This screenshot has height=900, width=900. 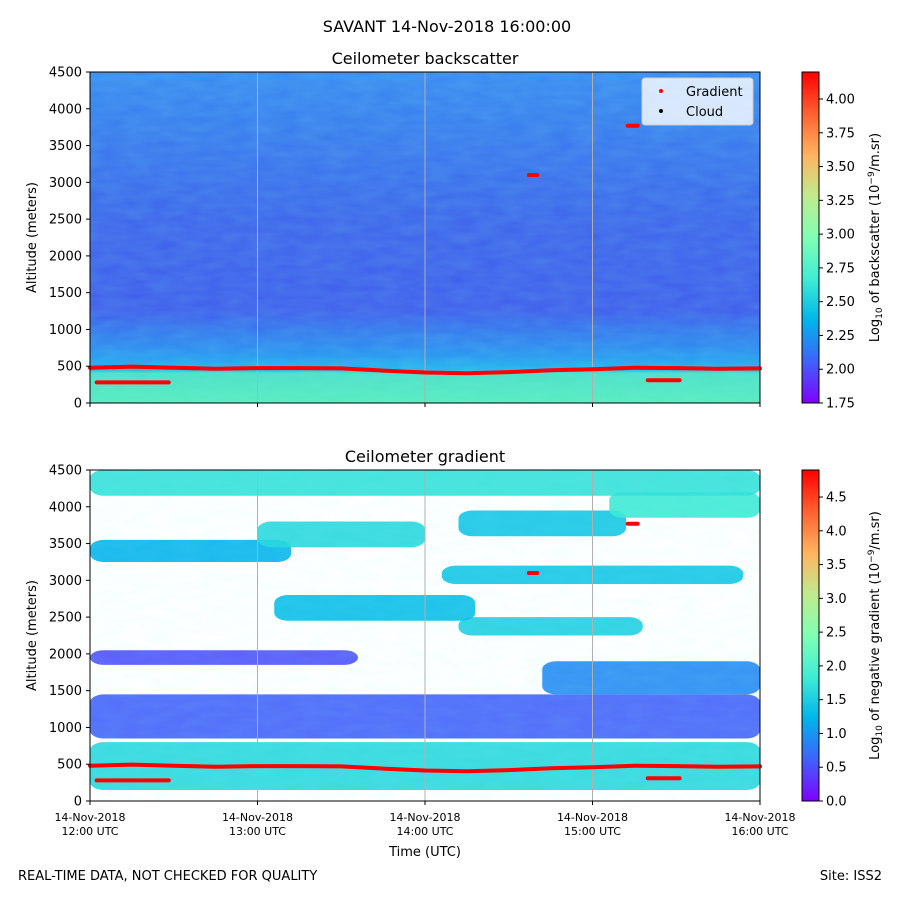 I want to click on quality-disclaimer: REAL-TIME DATA, NOT CHECKED FOR QUALITY, so click(x=168, y=876).